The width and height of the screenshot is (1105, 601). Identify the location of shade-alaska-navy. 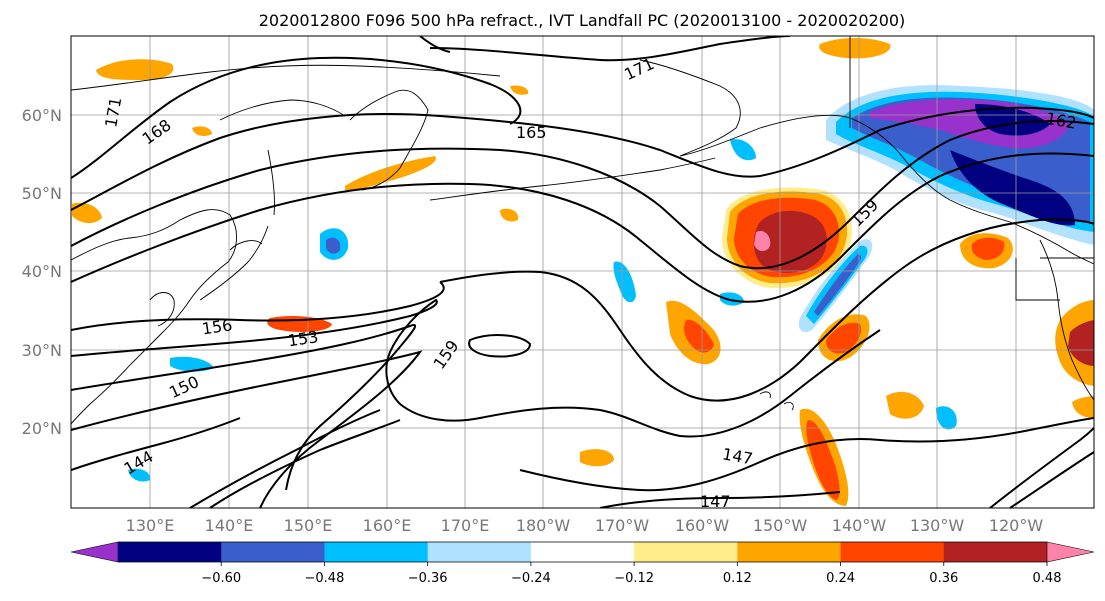
(1012, 165).